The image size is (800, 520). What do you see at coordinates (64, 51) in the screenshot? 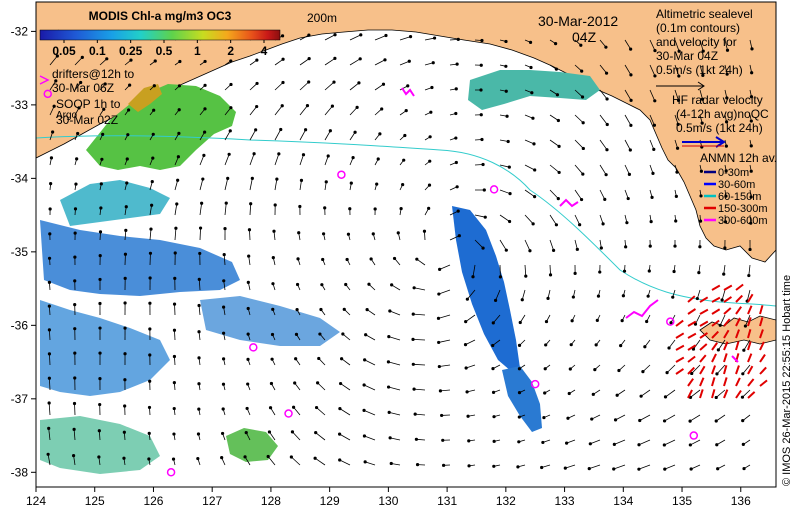
I see `colorbar-tick-label: 0.05` at bounding box center [64, 51].